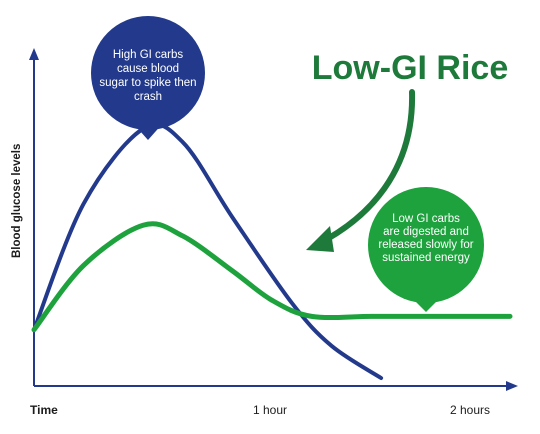  What do you see at coordinates (410, 68) in the screenshot?
I see `chart-title: Low-GI Rice` at bounding box center [410, 68].